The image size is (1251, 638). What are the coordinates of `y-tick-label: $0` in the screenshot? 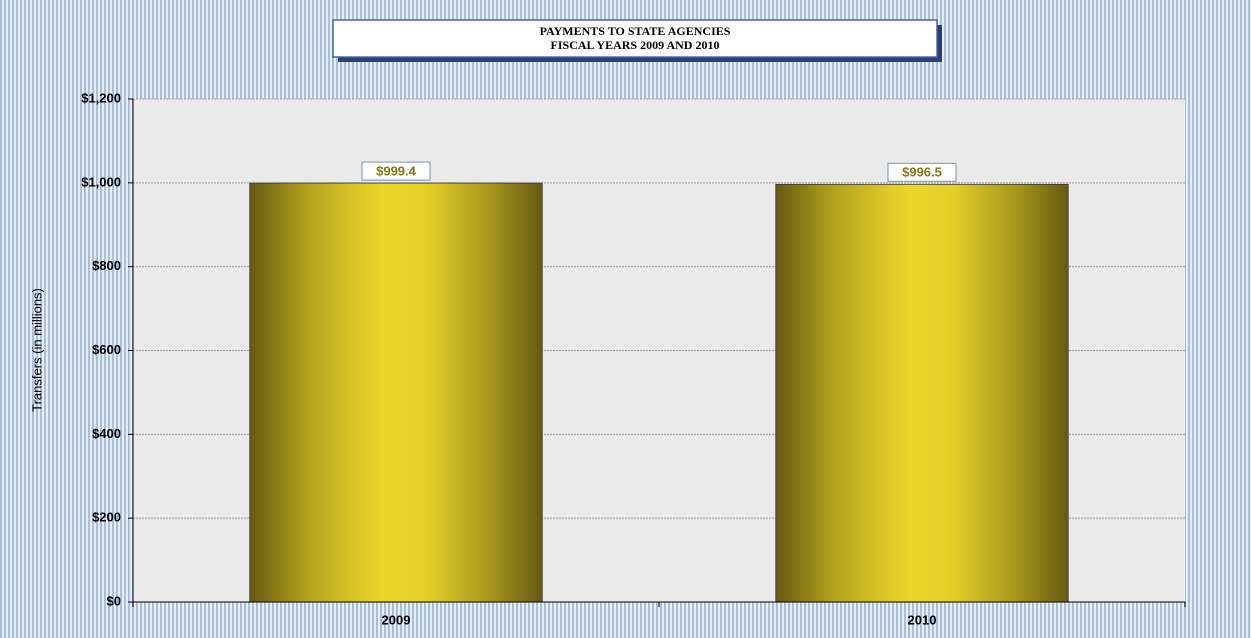 It's located at (114, 600).